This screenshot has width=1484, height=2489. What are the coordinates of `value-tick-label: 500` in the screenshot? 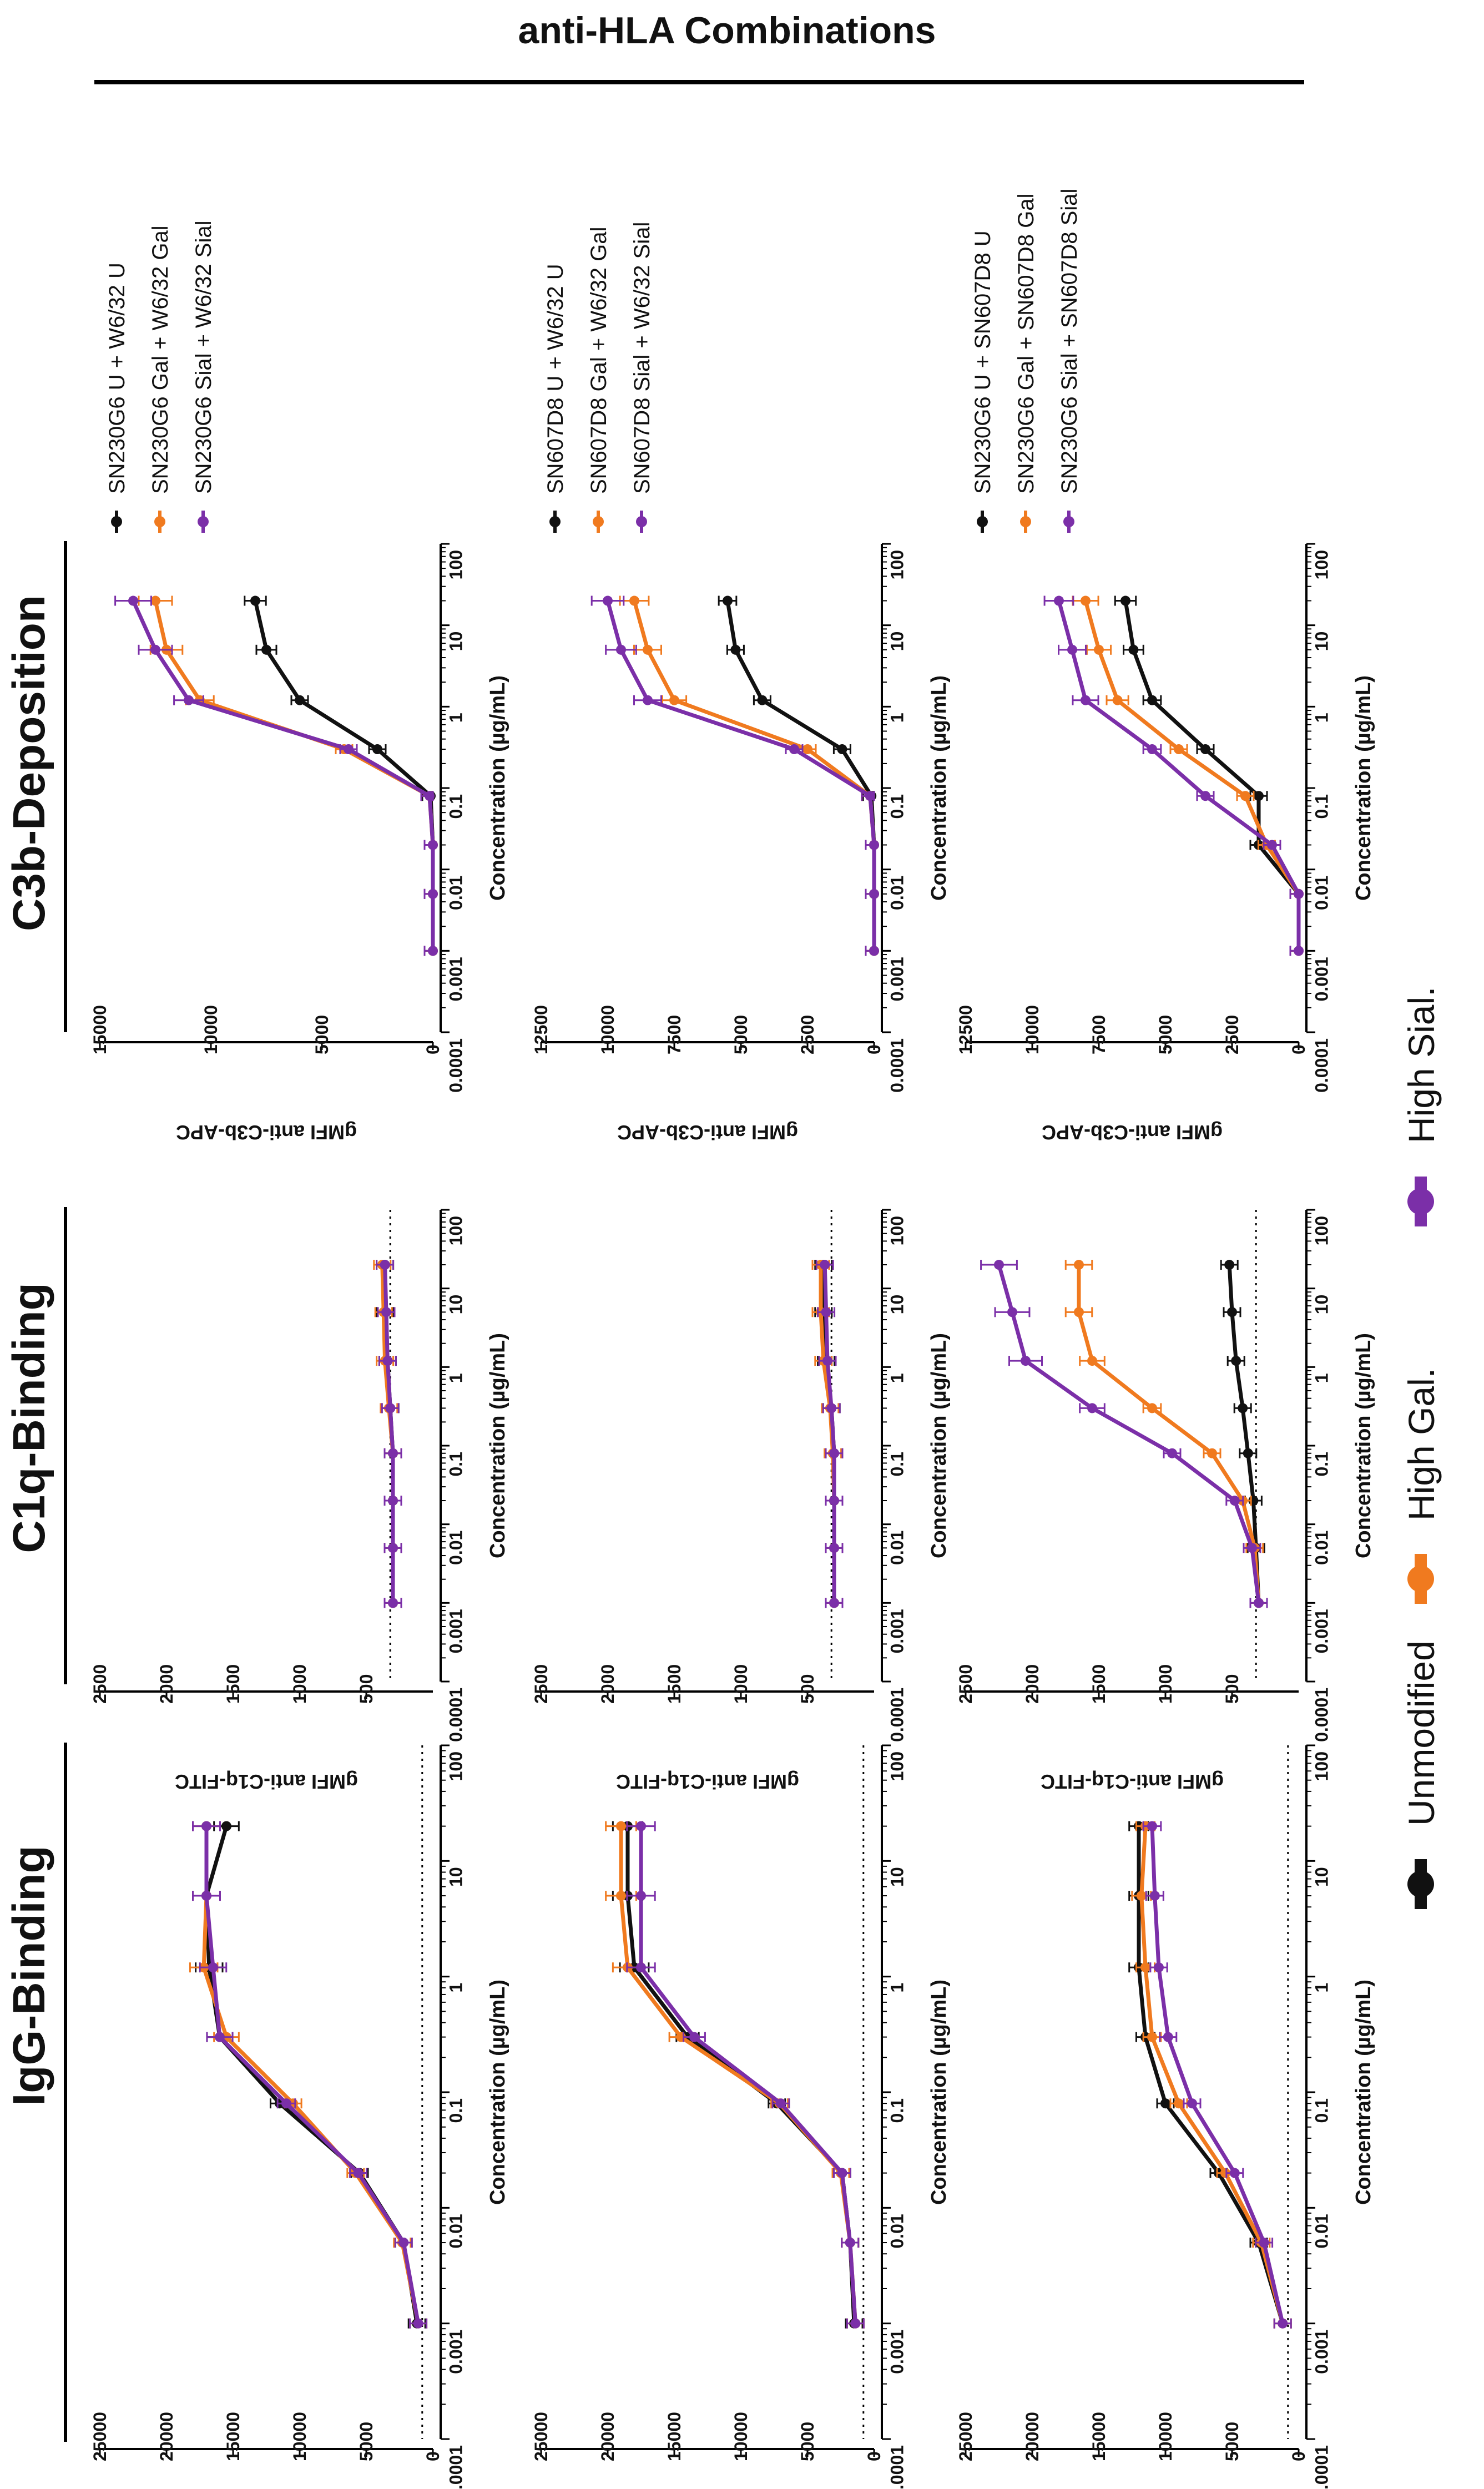 It's located at (807, 1689).